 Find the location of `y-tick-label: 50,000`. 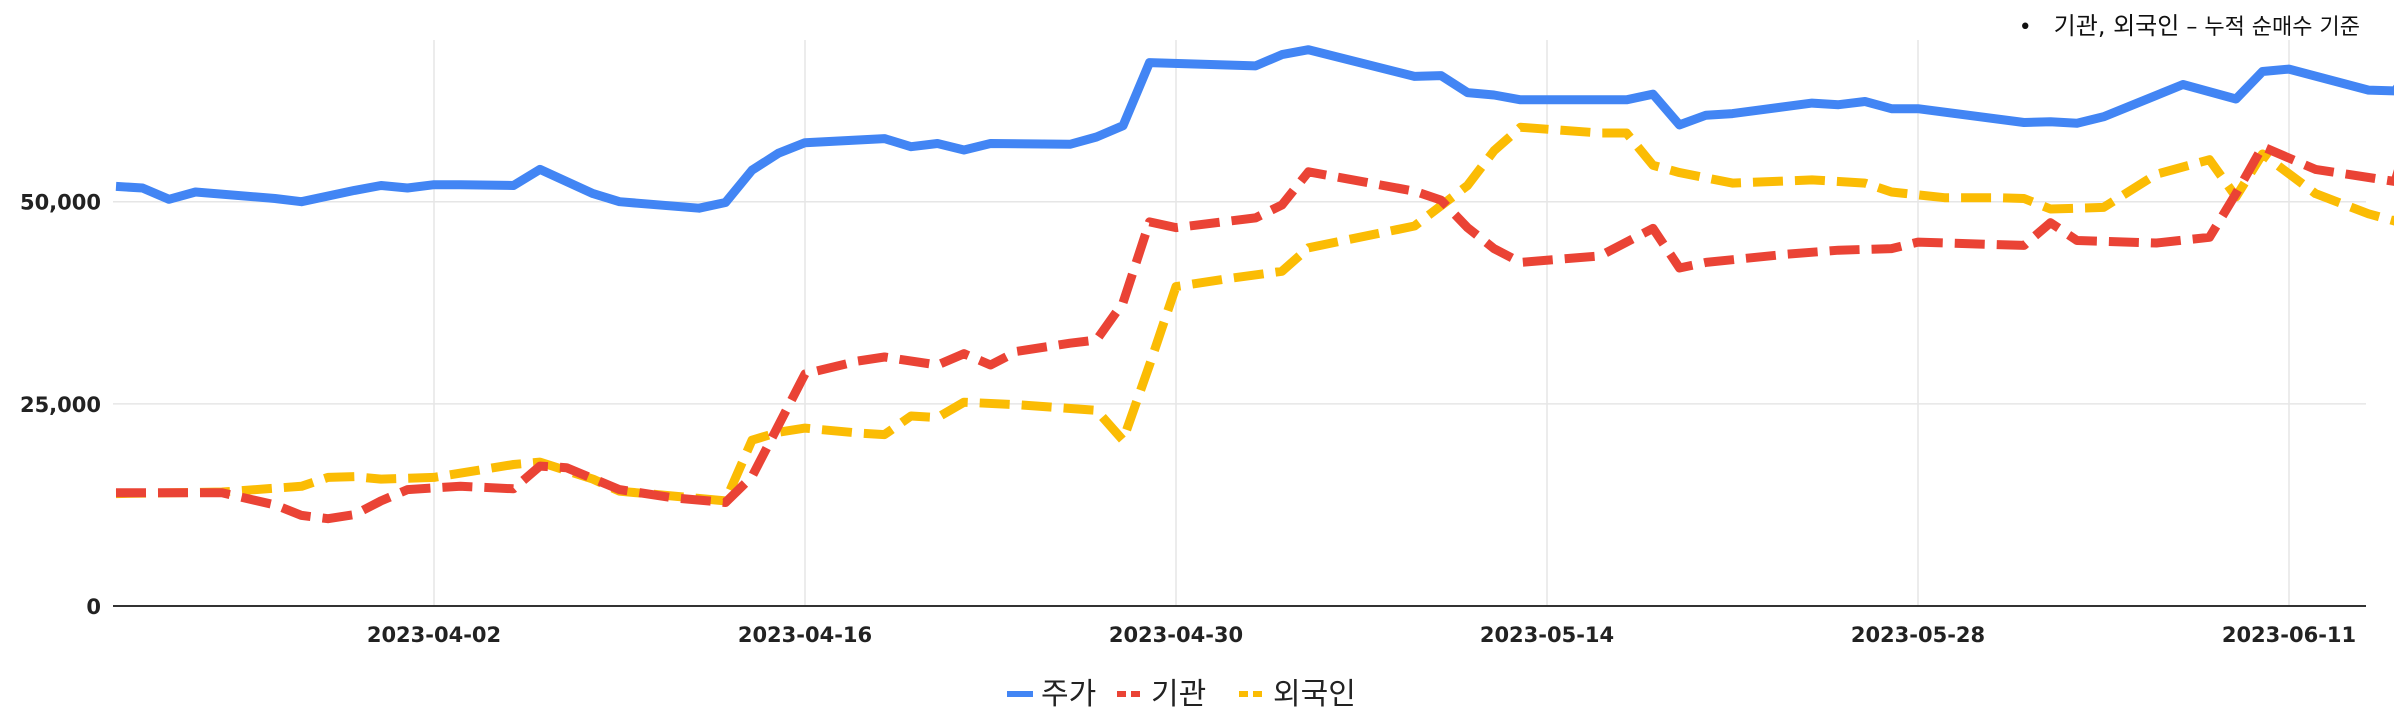

y-tick-label: 50,000 is located at coordinates (60, 203).